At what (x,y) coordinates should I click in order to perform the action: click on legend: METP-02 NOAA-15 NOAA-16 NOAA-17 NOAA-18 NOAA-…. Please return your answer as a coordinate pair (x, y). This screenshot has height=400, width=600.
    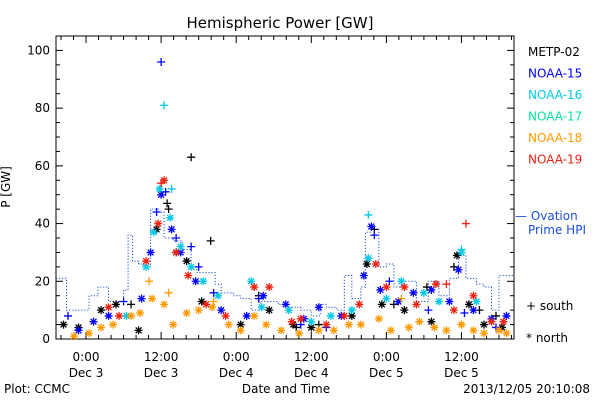
    Looking at the image, I should click on (550, 195).